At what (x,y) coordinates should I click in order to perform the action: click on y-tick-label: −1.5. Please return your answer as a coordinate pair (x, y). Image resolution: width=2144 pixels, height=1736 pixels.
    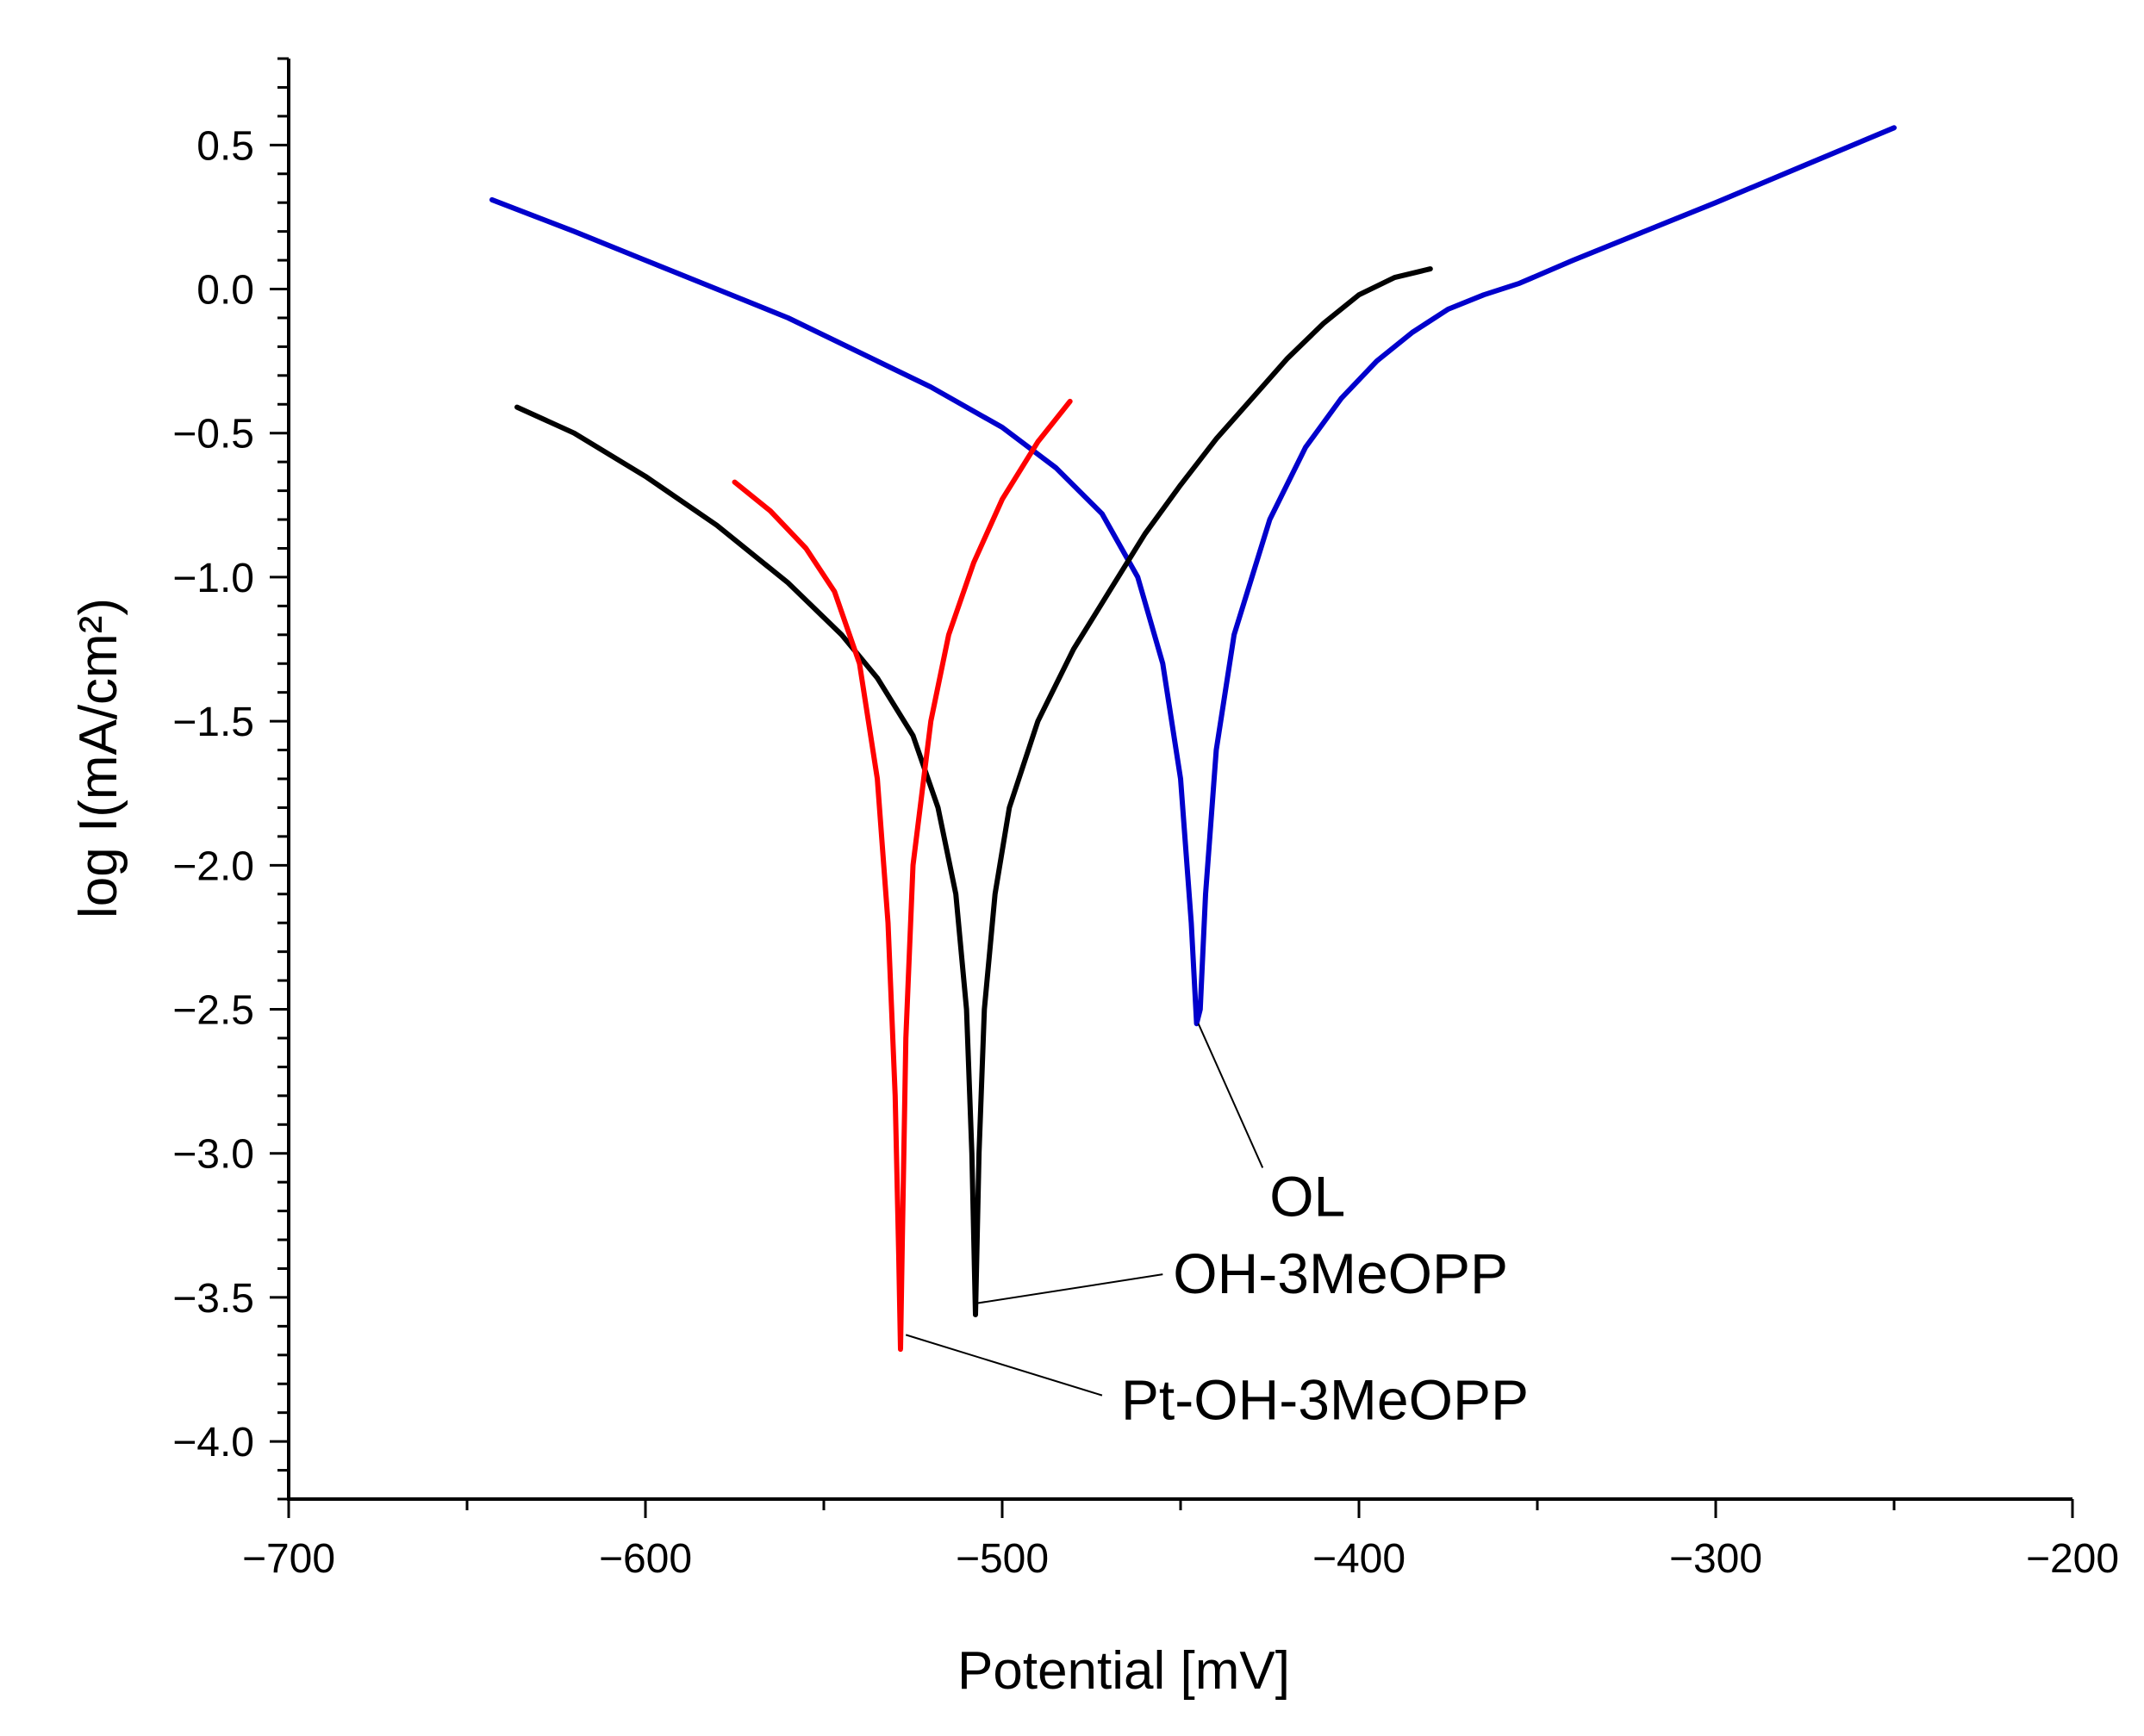
    Looking at the image, I should click on (213, 722).